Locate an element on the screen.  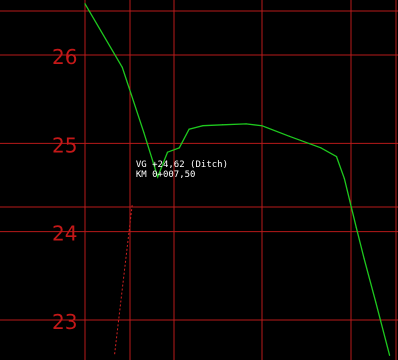
y-tick-label: 24 is located at coordinates (64, 234).